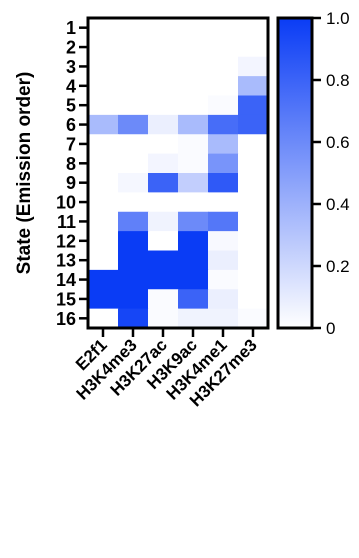 This screenshot has height=558, width=359. I want to click on y-tick-label: 1, so click(71, 28).